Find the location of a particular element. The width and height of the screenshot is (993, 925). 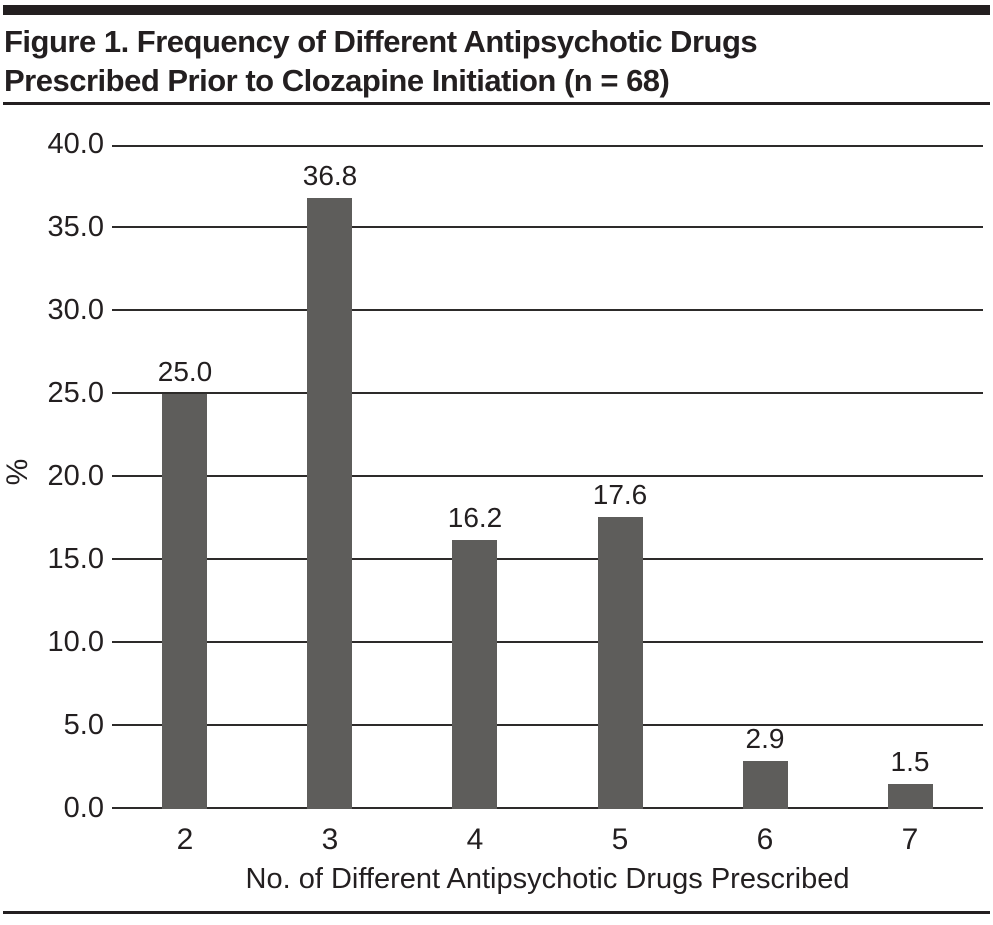

y-tick-label: 5.0 is located at coordinates (83, 725).